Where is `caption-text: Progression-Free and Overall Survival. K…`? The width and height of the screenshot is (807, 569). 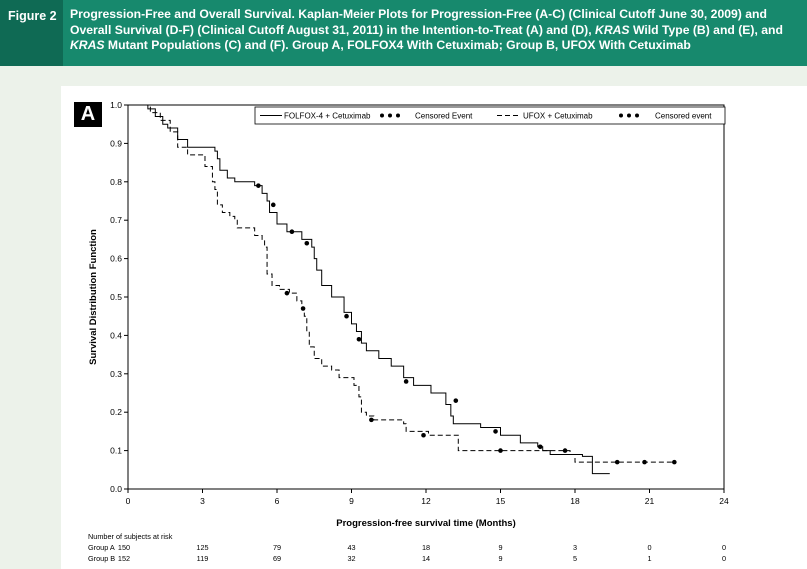
caption-text: Progression-Free and Overall Survival. K… is located at coordinates (428, 29).